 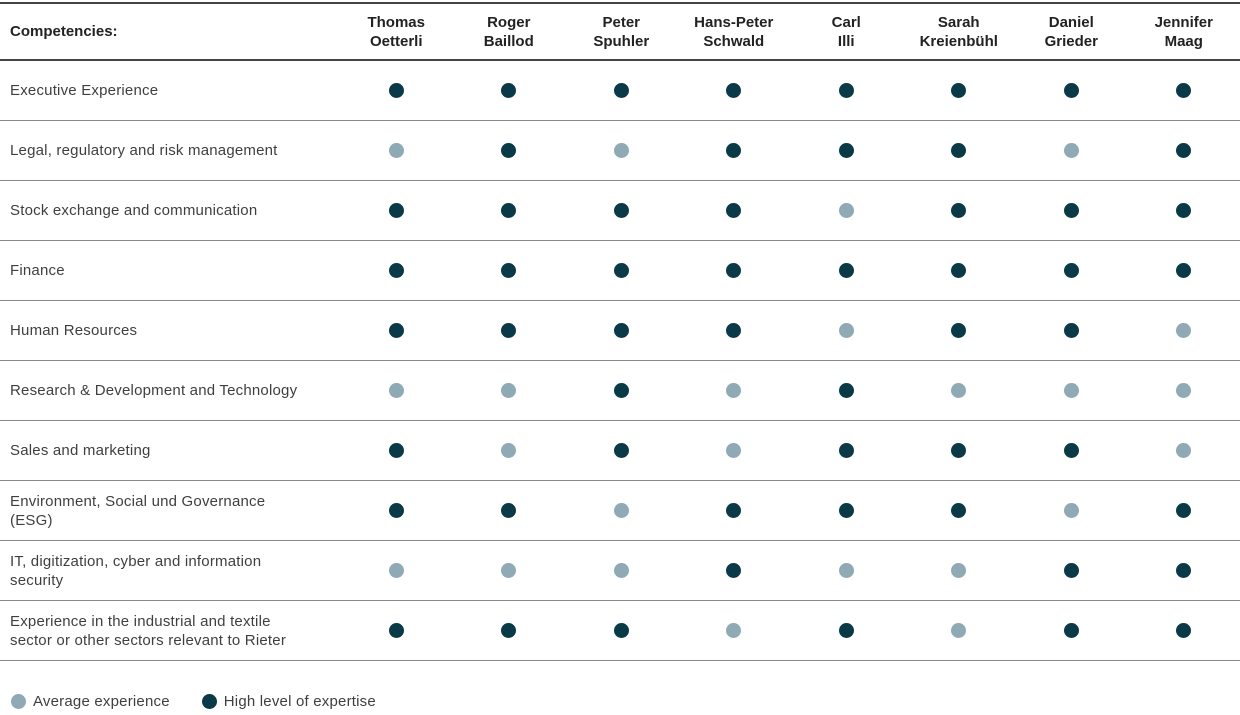 What do you see at coordinates (37, 270) in the screenshot?
I see `competency-label-line: Finance` at bounding box center [37, 270].